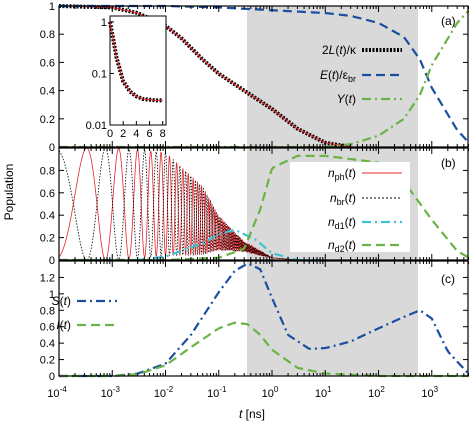 The height and width of the screenshot is (424, 469). I want to click on xtick-label-5: 10¹, so click(323, 392).